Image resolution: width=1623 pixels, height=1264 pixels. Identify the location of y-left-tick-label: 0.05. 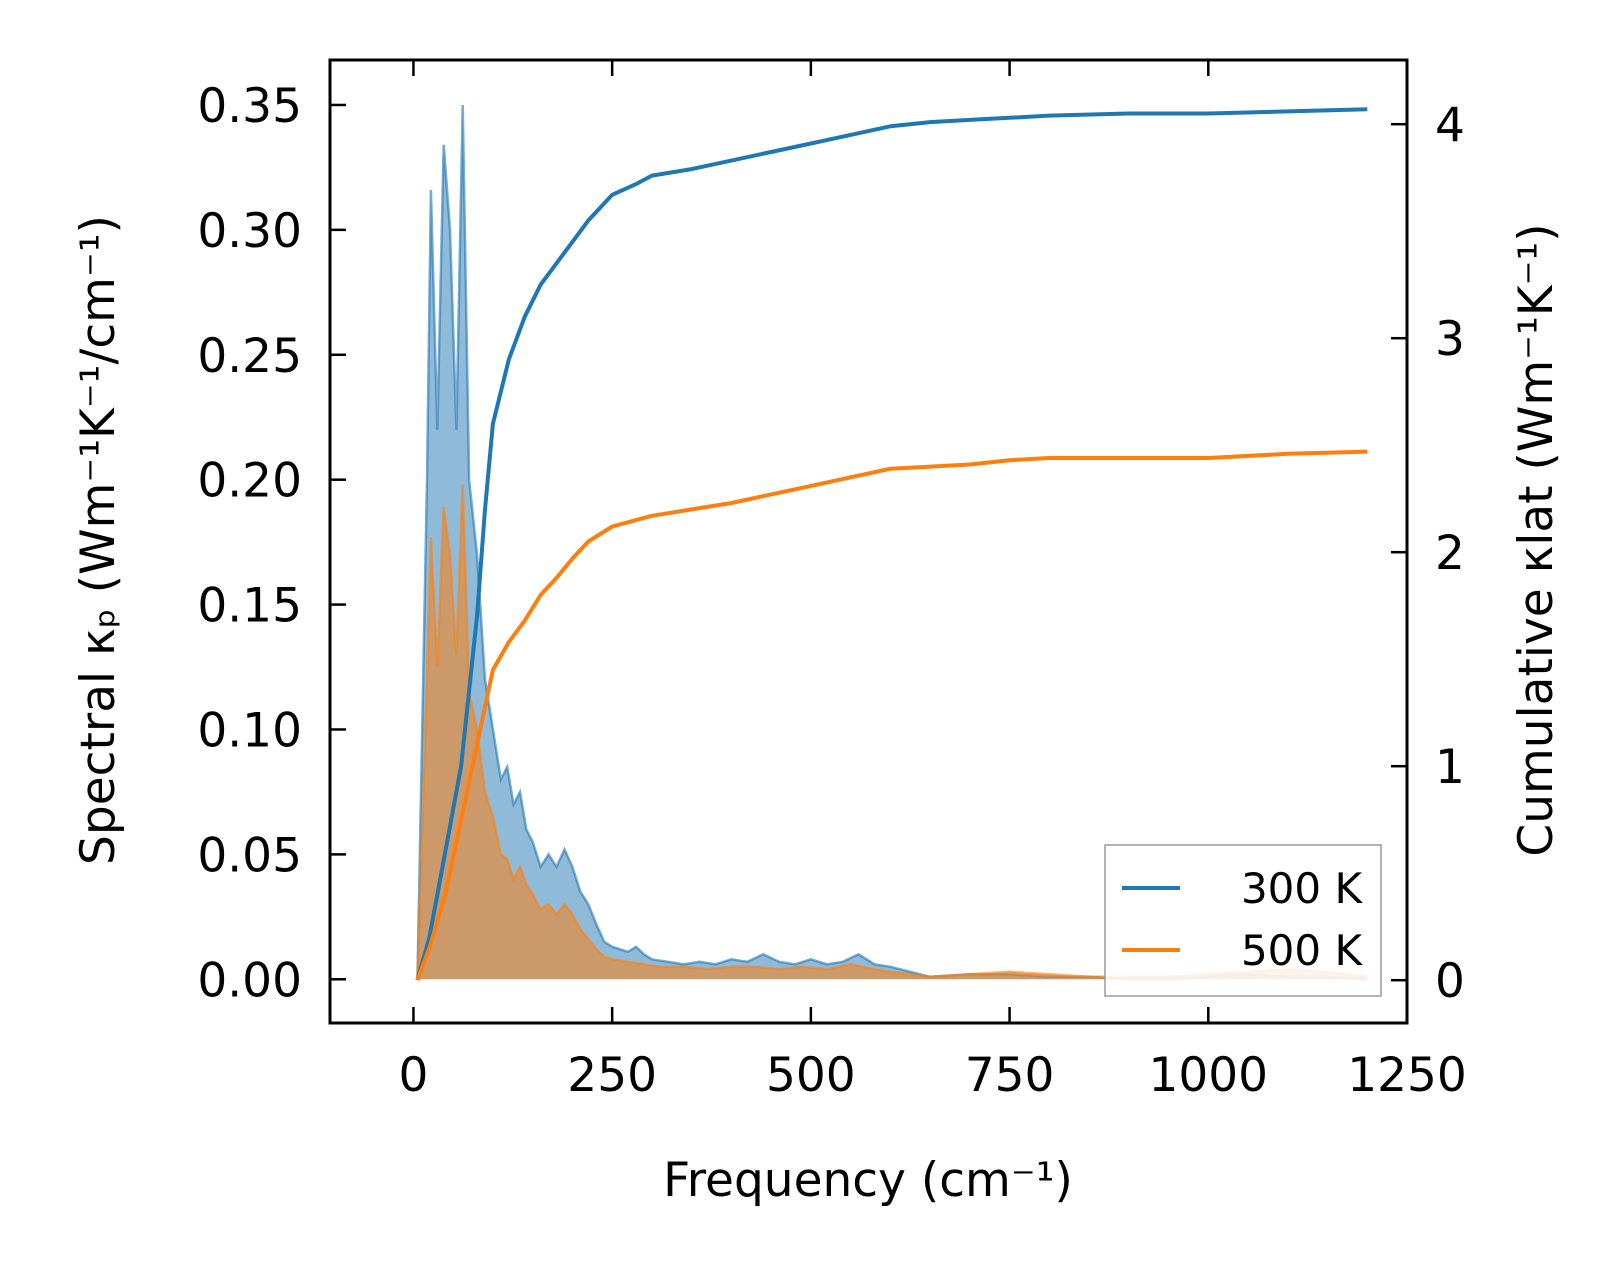
(249, 855).